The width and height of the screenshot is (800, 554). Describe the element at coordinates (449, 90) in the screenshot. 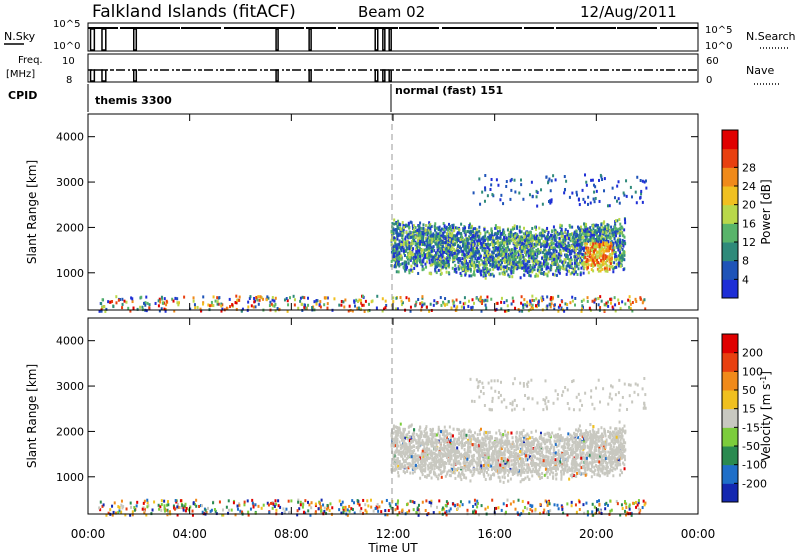

I see `cpid-mode-2: normal (fast) 151` at that location.